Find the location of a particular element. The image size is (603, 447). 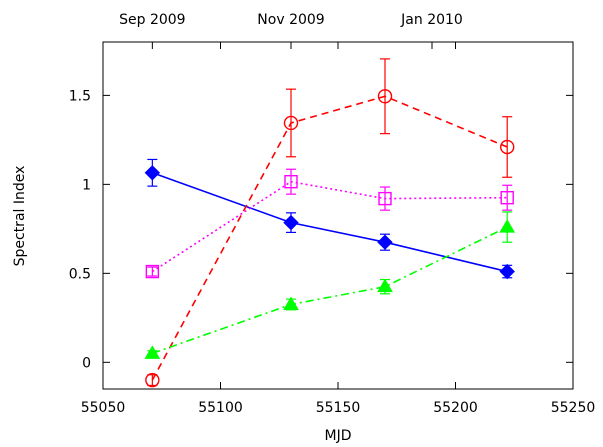

top-date-label: Jan 2010 is located at coordinates (431, 20).